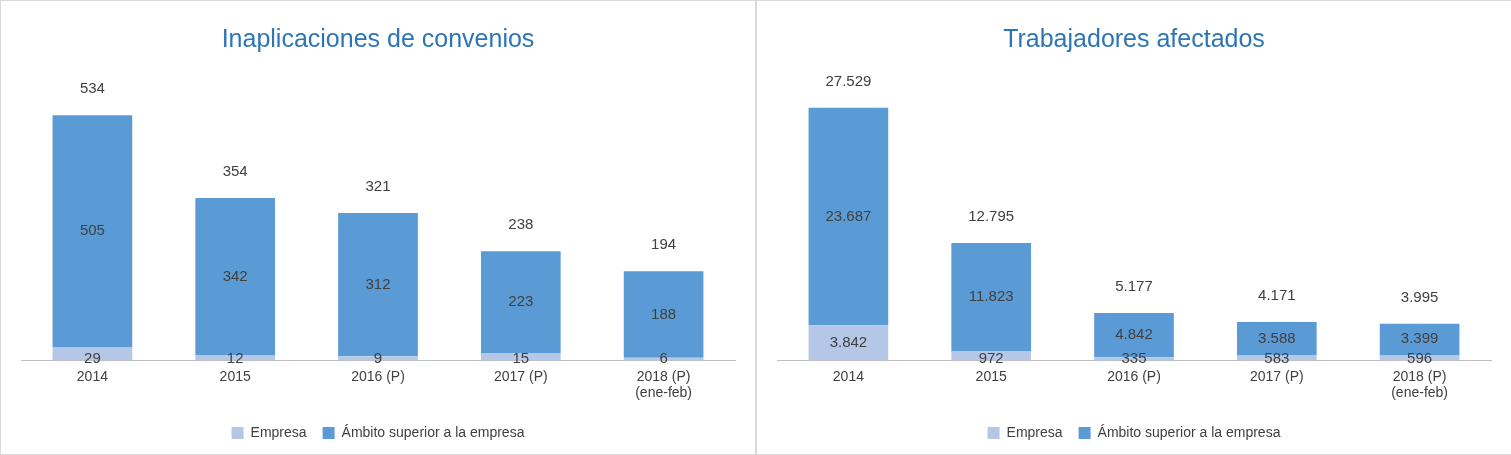  I want to click on total-label: 4.171, so click(1277, 295).